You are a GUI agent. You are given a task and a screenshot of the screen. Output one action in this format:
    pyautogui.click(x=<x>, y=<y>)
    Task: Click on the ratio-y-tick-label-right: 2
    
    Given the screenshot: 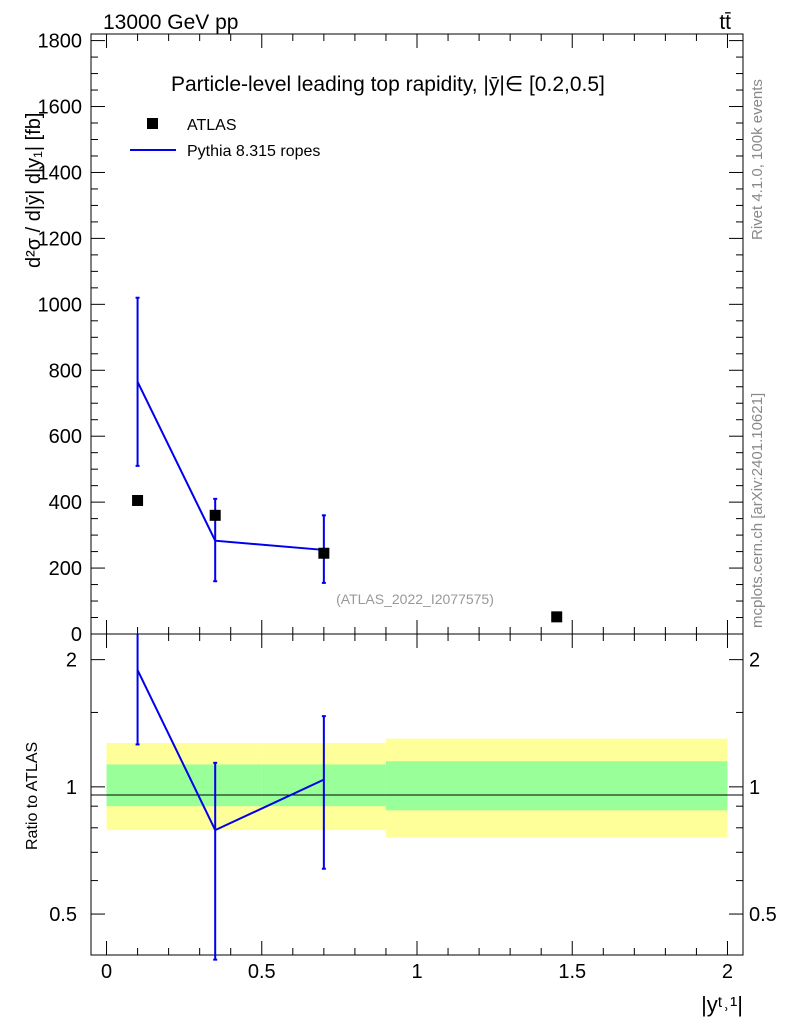 What is the action you would take?
    pyautogui.click(x=754, y=661)
    